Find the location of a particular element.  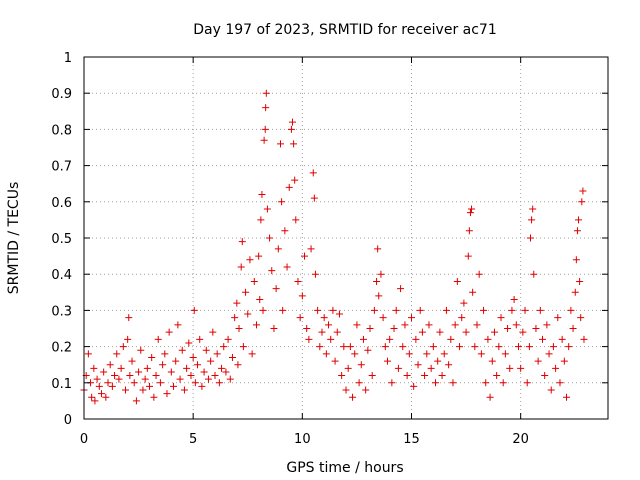

x-tick-label: 10 is located at coordinates (302, 439).